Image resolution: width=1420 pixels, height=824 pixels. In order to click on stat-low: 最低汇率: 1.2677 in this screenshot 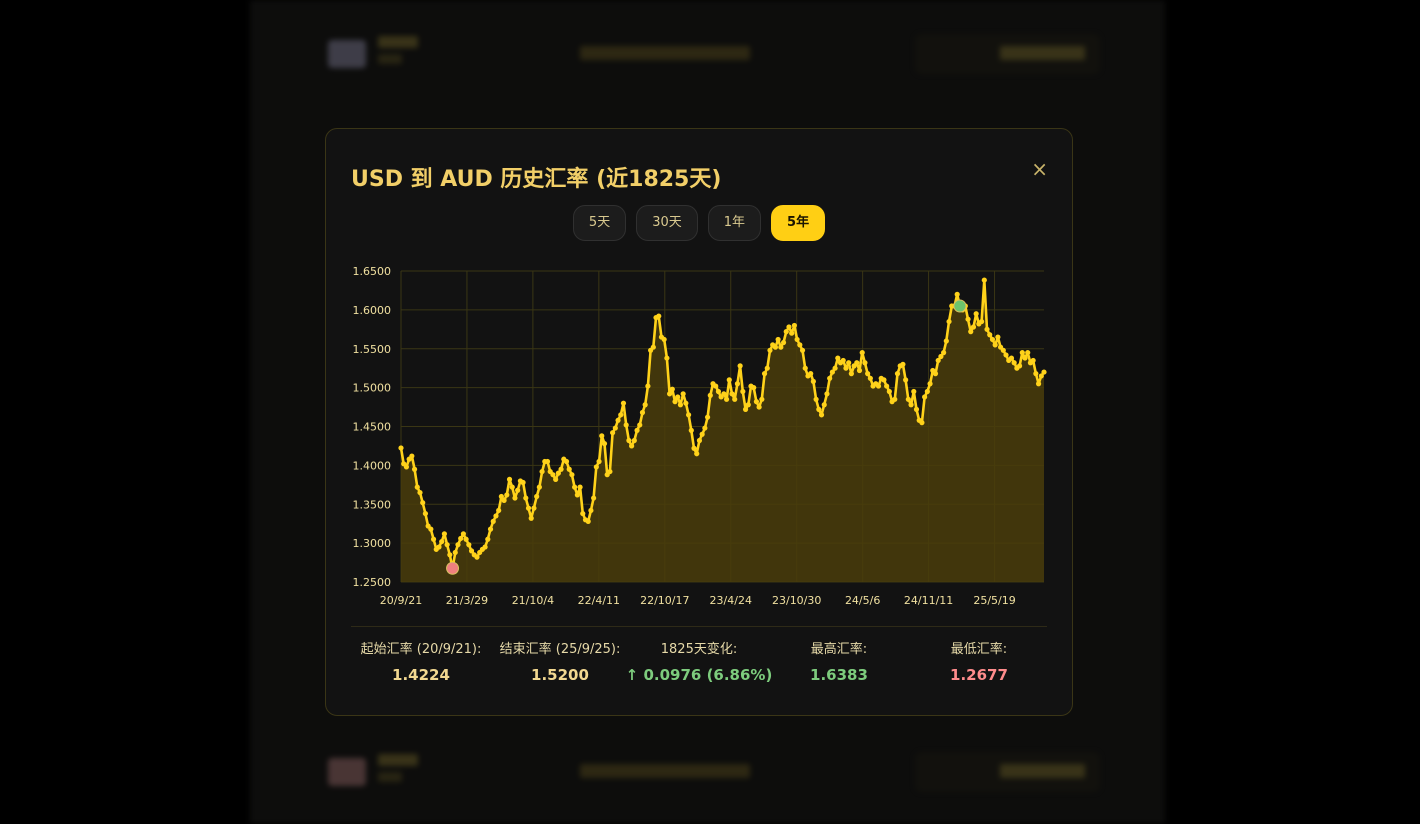, I will do `click(979, 663)`.